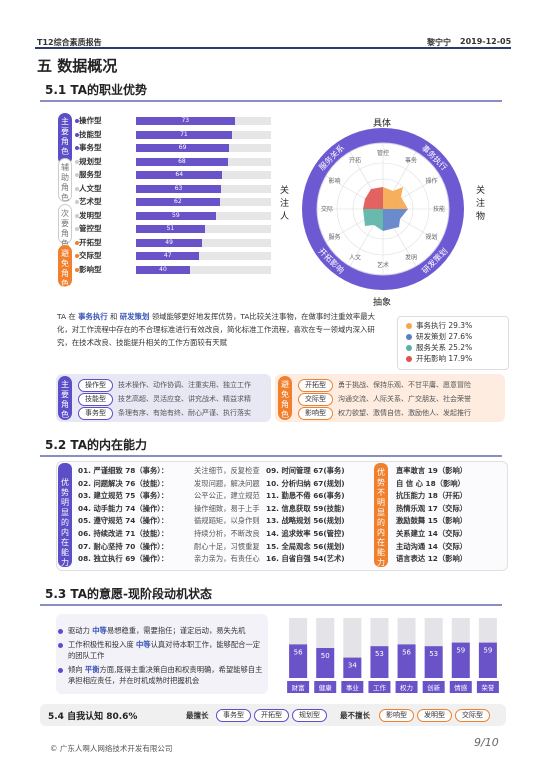 This screenshot has width=548, height=783. Describe the element at coordinates (305, 496) in the screenshot. I see `mid-ability-item: 11. 勤恳不倦 66(事务)` at that location.